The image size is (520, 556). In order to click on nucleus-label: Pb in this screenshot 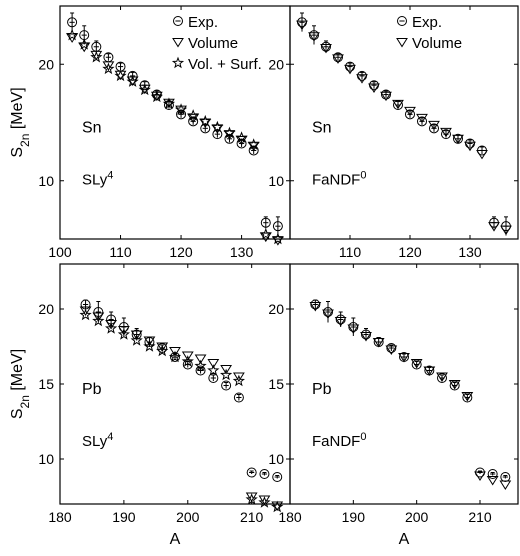, I will do `click(92, 389)`.